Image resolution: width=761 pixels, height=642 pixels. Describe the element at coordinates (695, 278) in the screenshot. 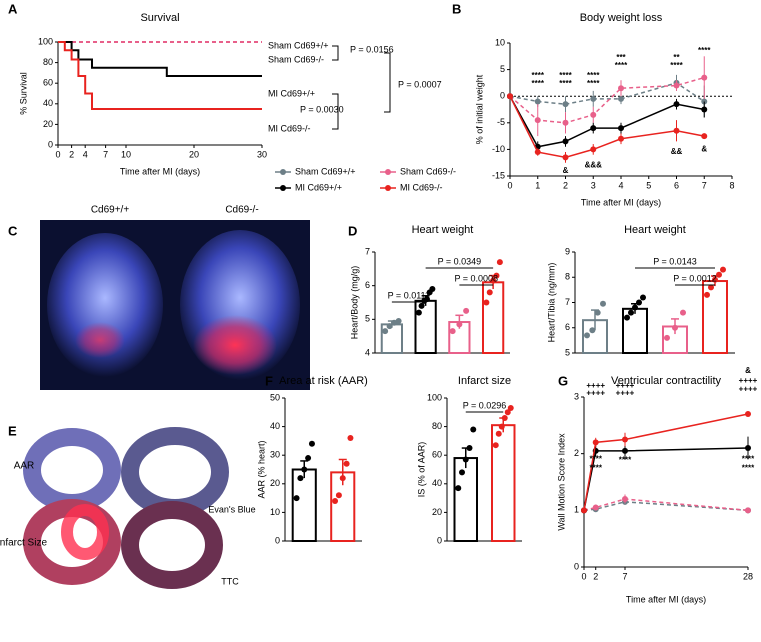

I see `p-value: P = 0.0012` at that location.